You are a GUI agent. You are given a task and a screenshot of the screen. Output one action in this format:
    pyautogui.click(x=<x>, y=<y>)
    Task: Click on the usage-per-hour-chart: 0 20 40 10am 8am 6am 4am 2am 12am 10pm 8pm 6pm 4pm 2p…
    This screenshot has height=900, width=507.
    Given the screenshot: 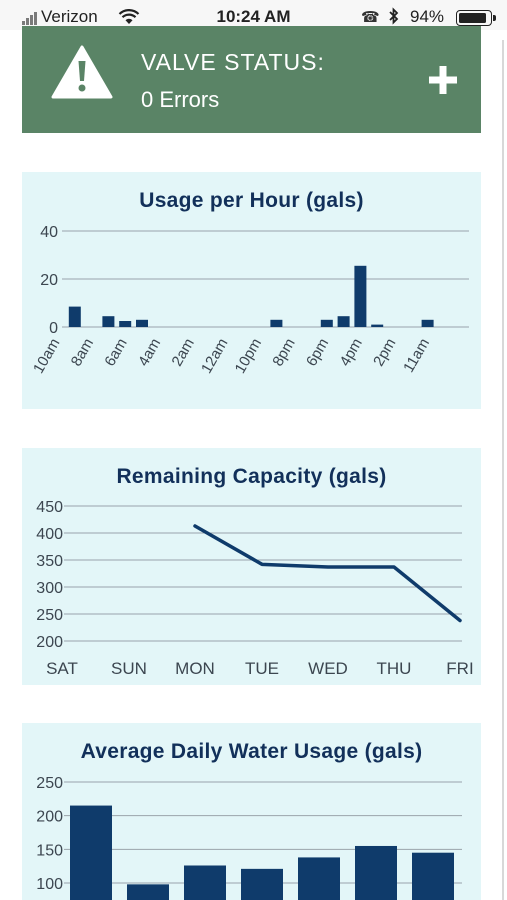 What is the action you would take?
    pyautogui.click(x=249, y=300)
    